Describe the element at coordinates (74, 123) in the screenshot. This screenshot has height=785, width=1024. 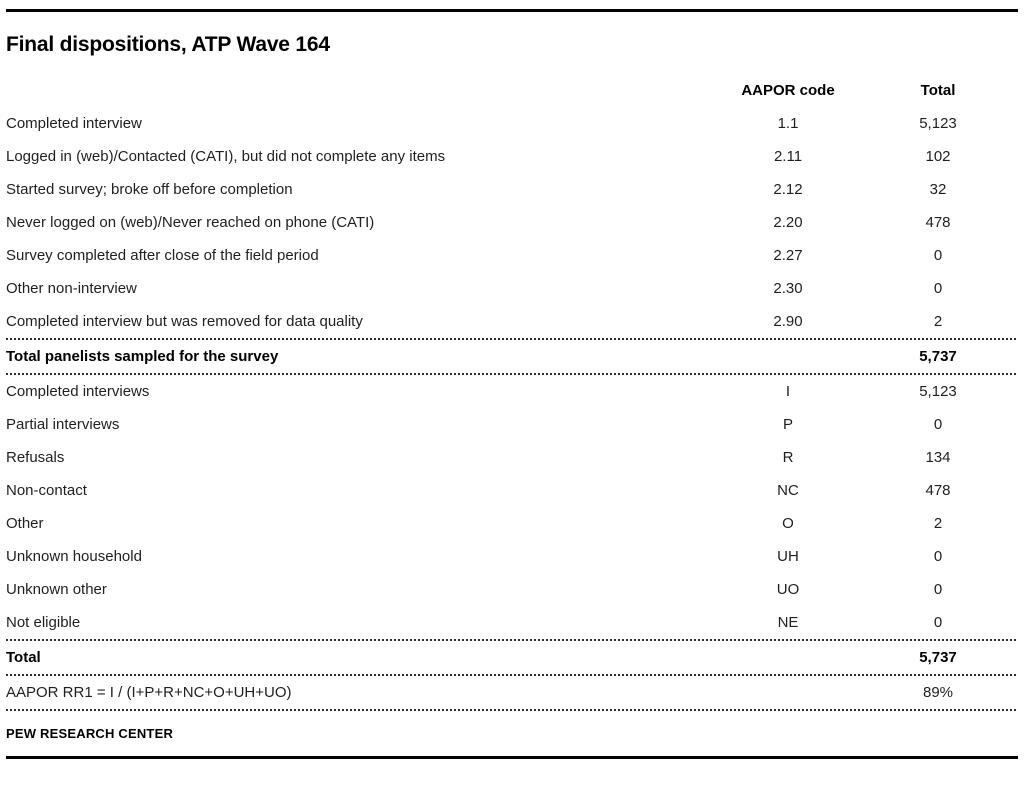
I see `cell-label: Completed interview` at that location.